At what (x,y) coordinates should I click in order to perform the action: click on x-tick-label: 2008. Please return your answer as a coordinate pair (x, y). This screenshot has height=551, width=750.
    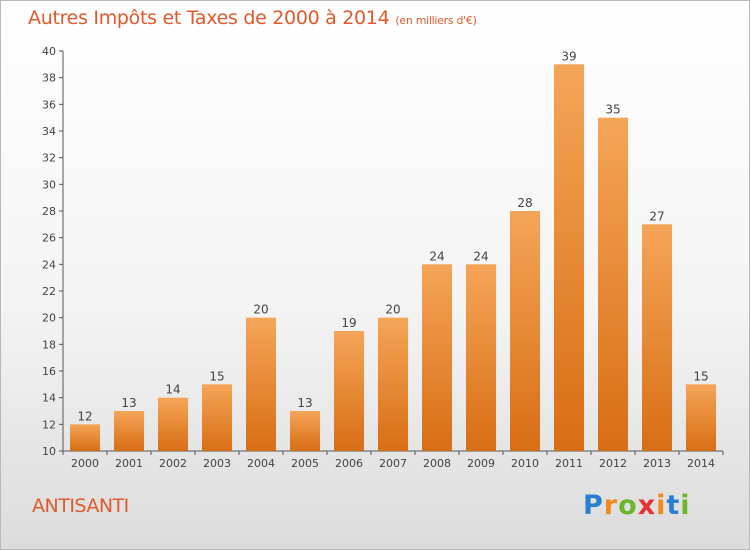
    Looking at the image, I should click on (437, 463).